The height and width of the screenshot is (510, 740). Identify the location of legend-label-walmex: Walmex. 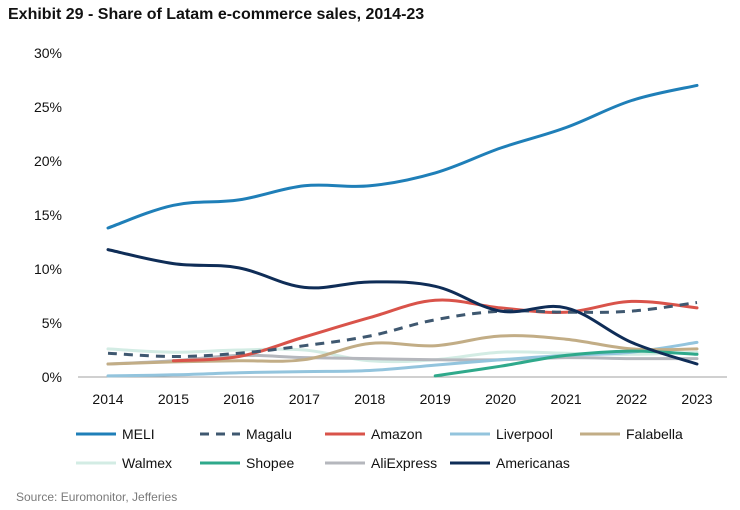
(147, 463).